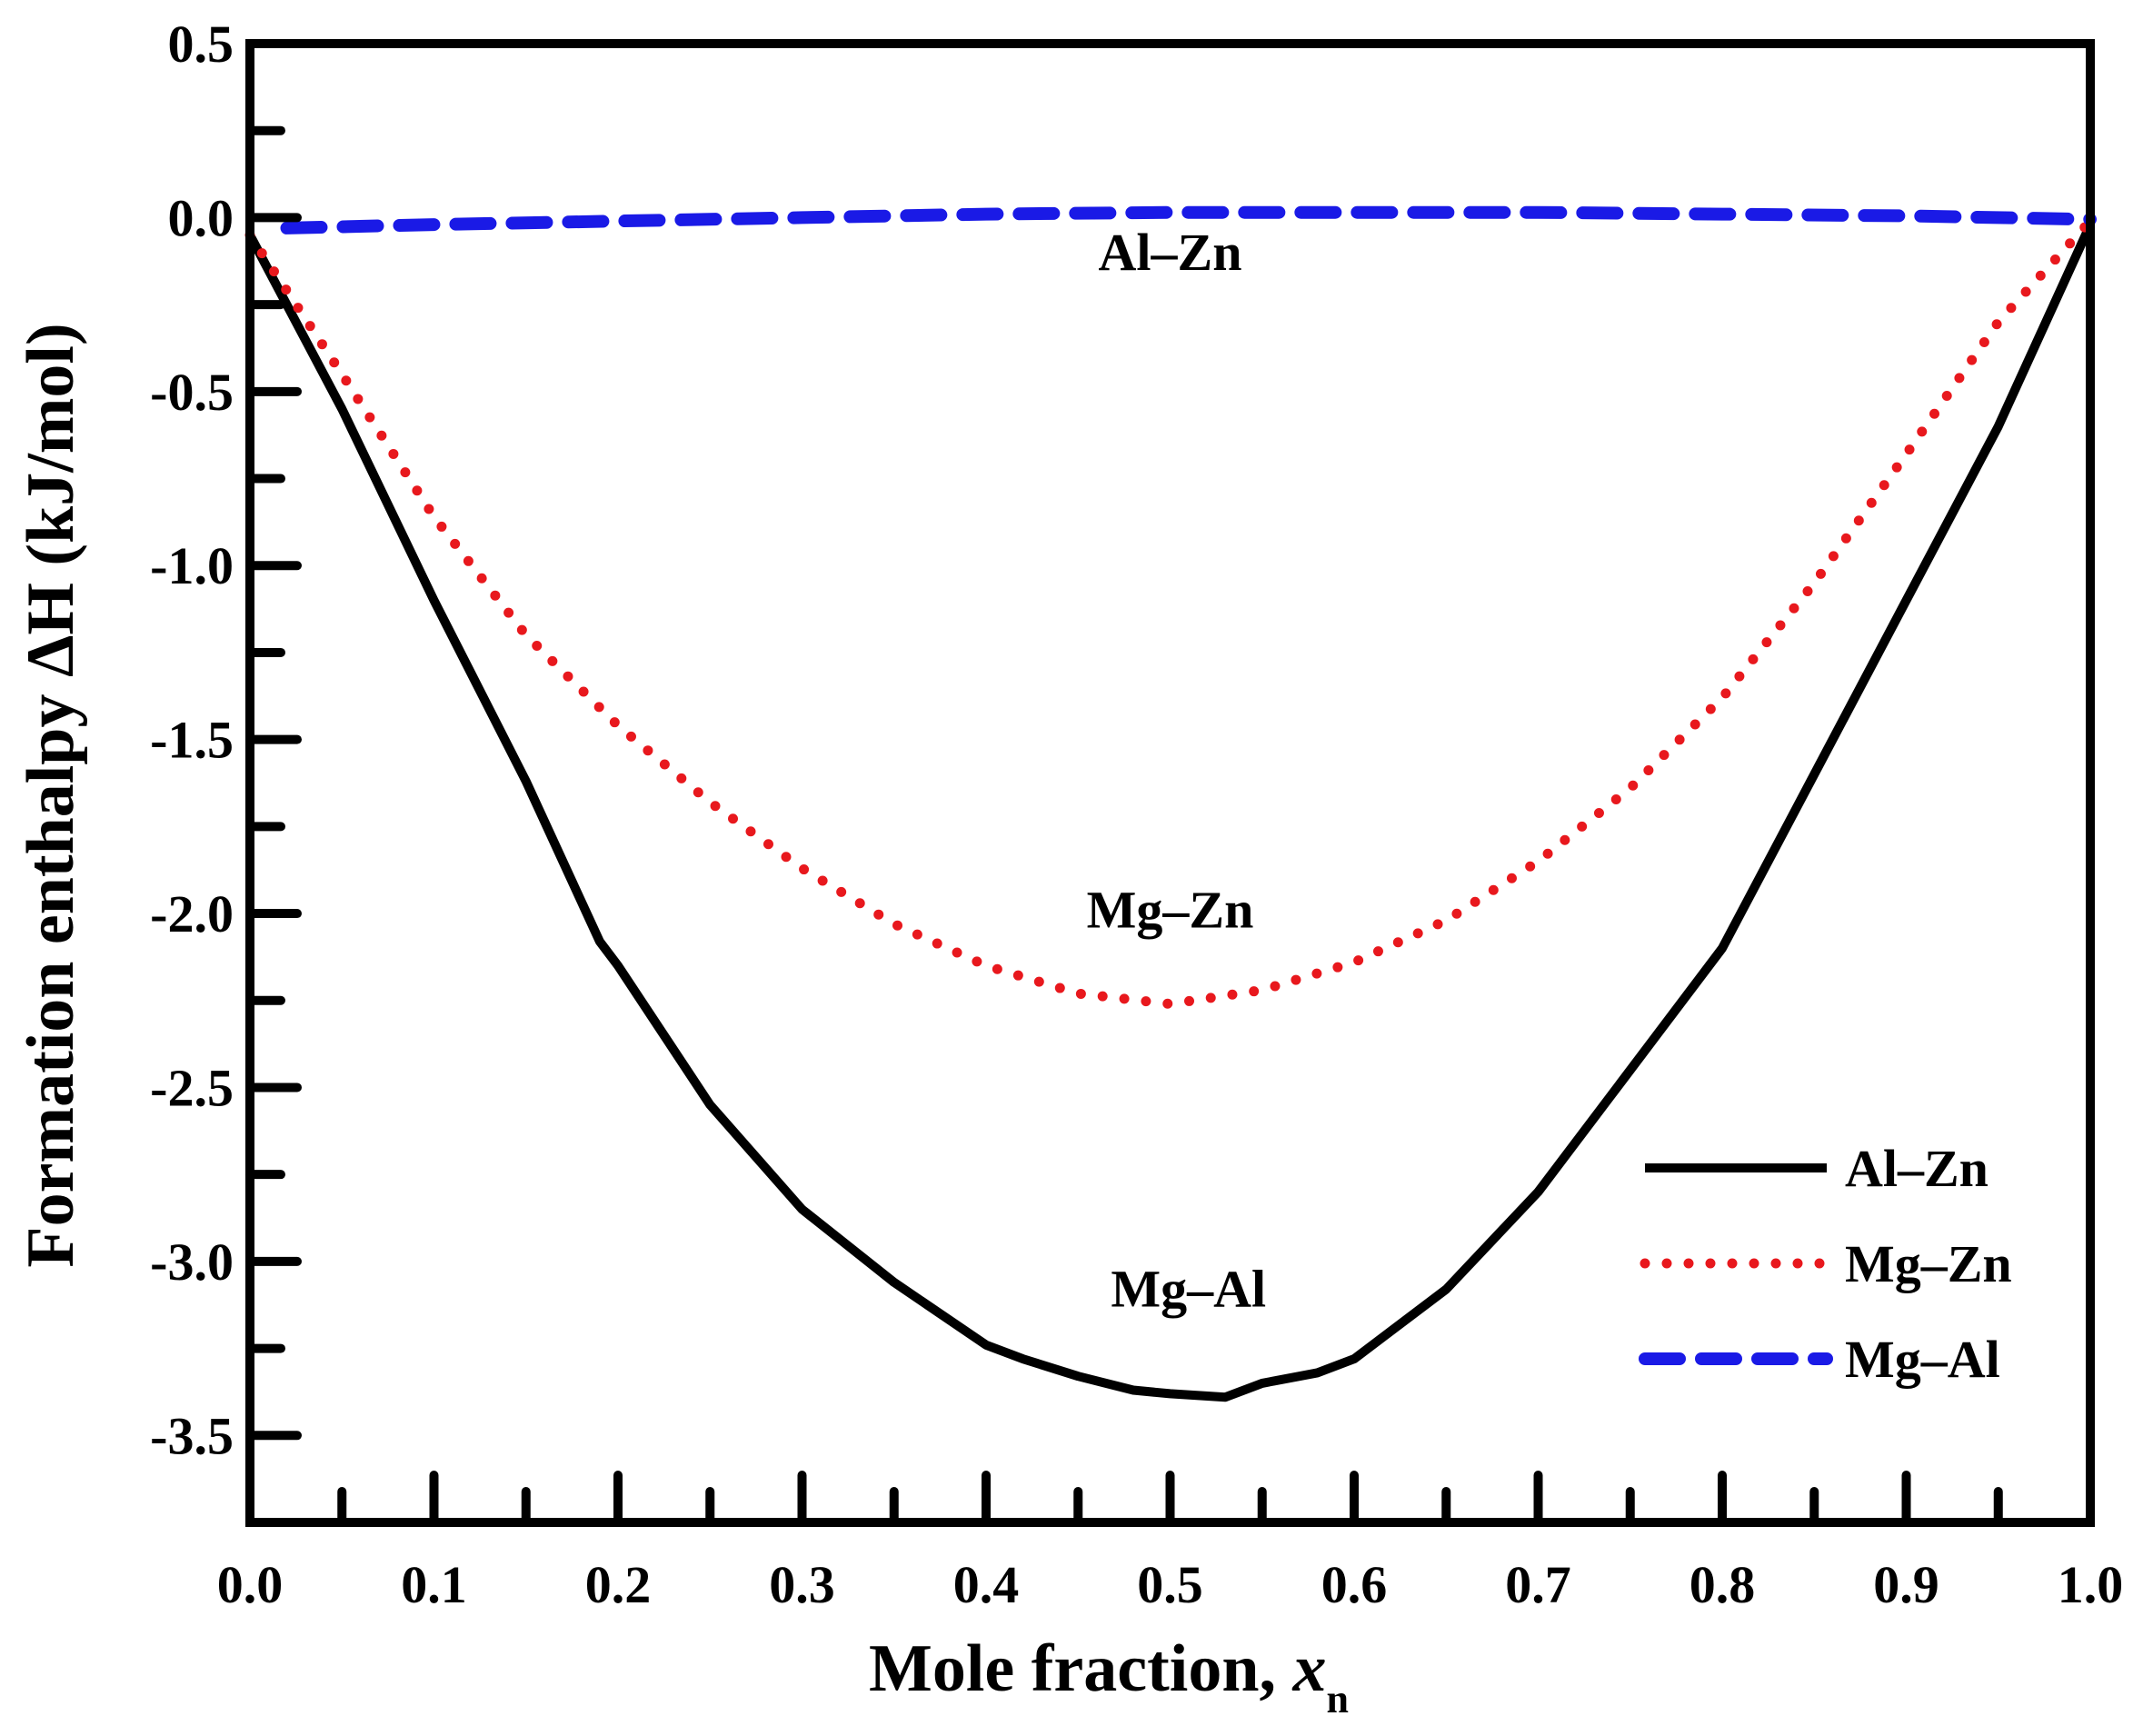  What do you see at coordinates (201, 217) in the screenshot?
I see `y-tick-label: 0.0` at bounding box center [201, 217].